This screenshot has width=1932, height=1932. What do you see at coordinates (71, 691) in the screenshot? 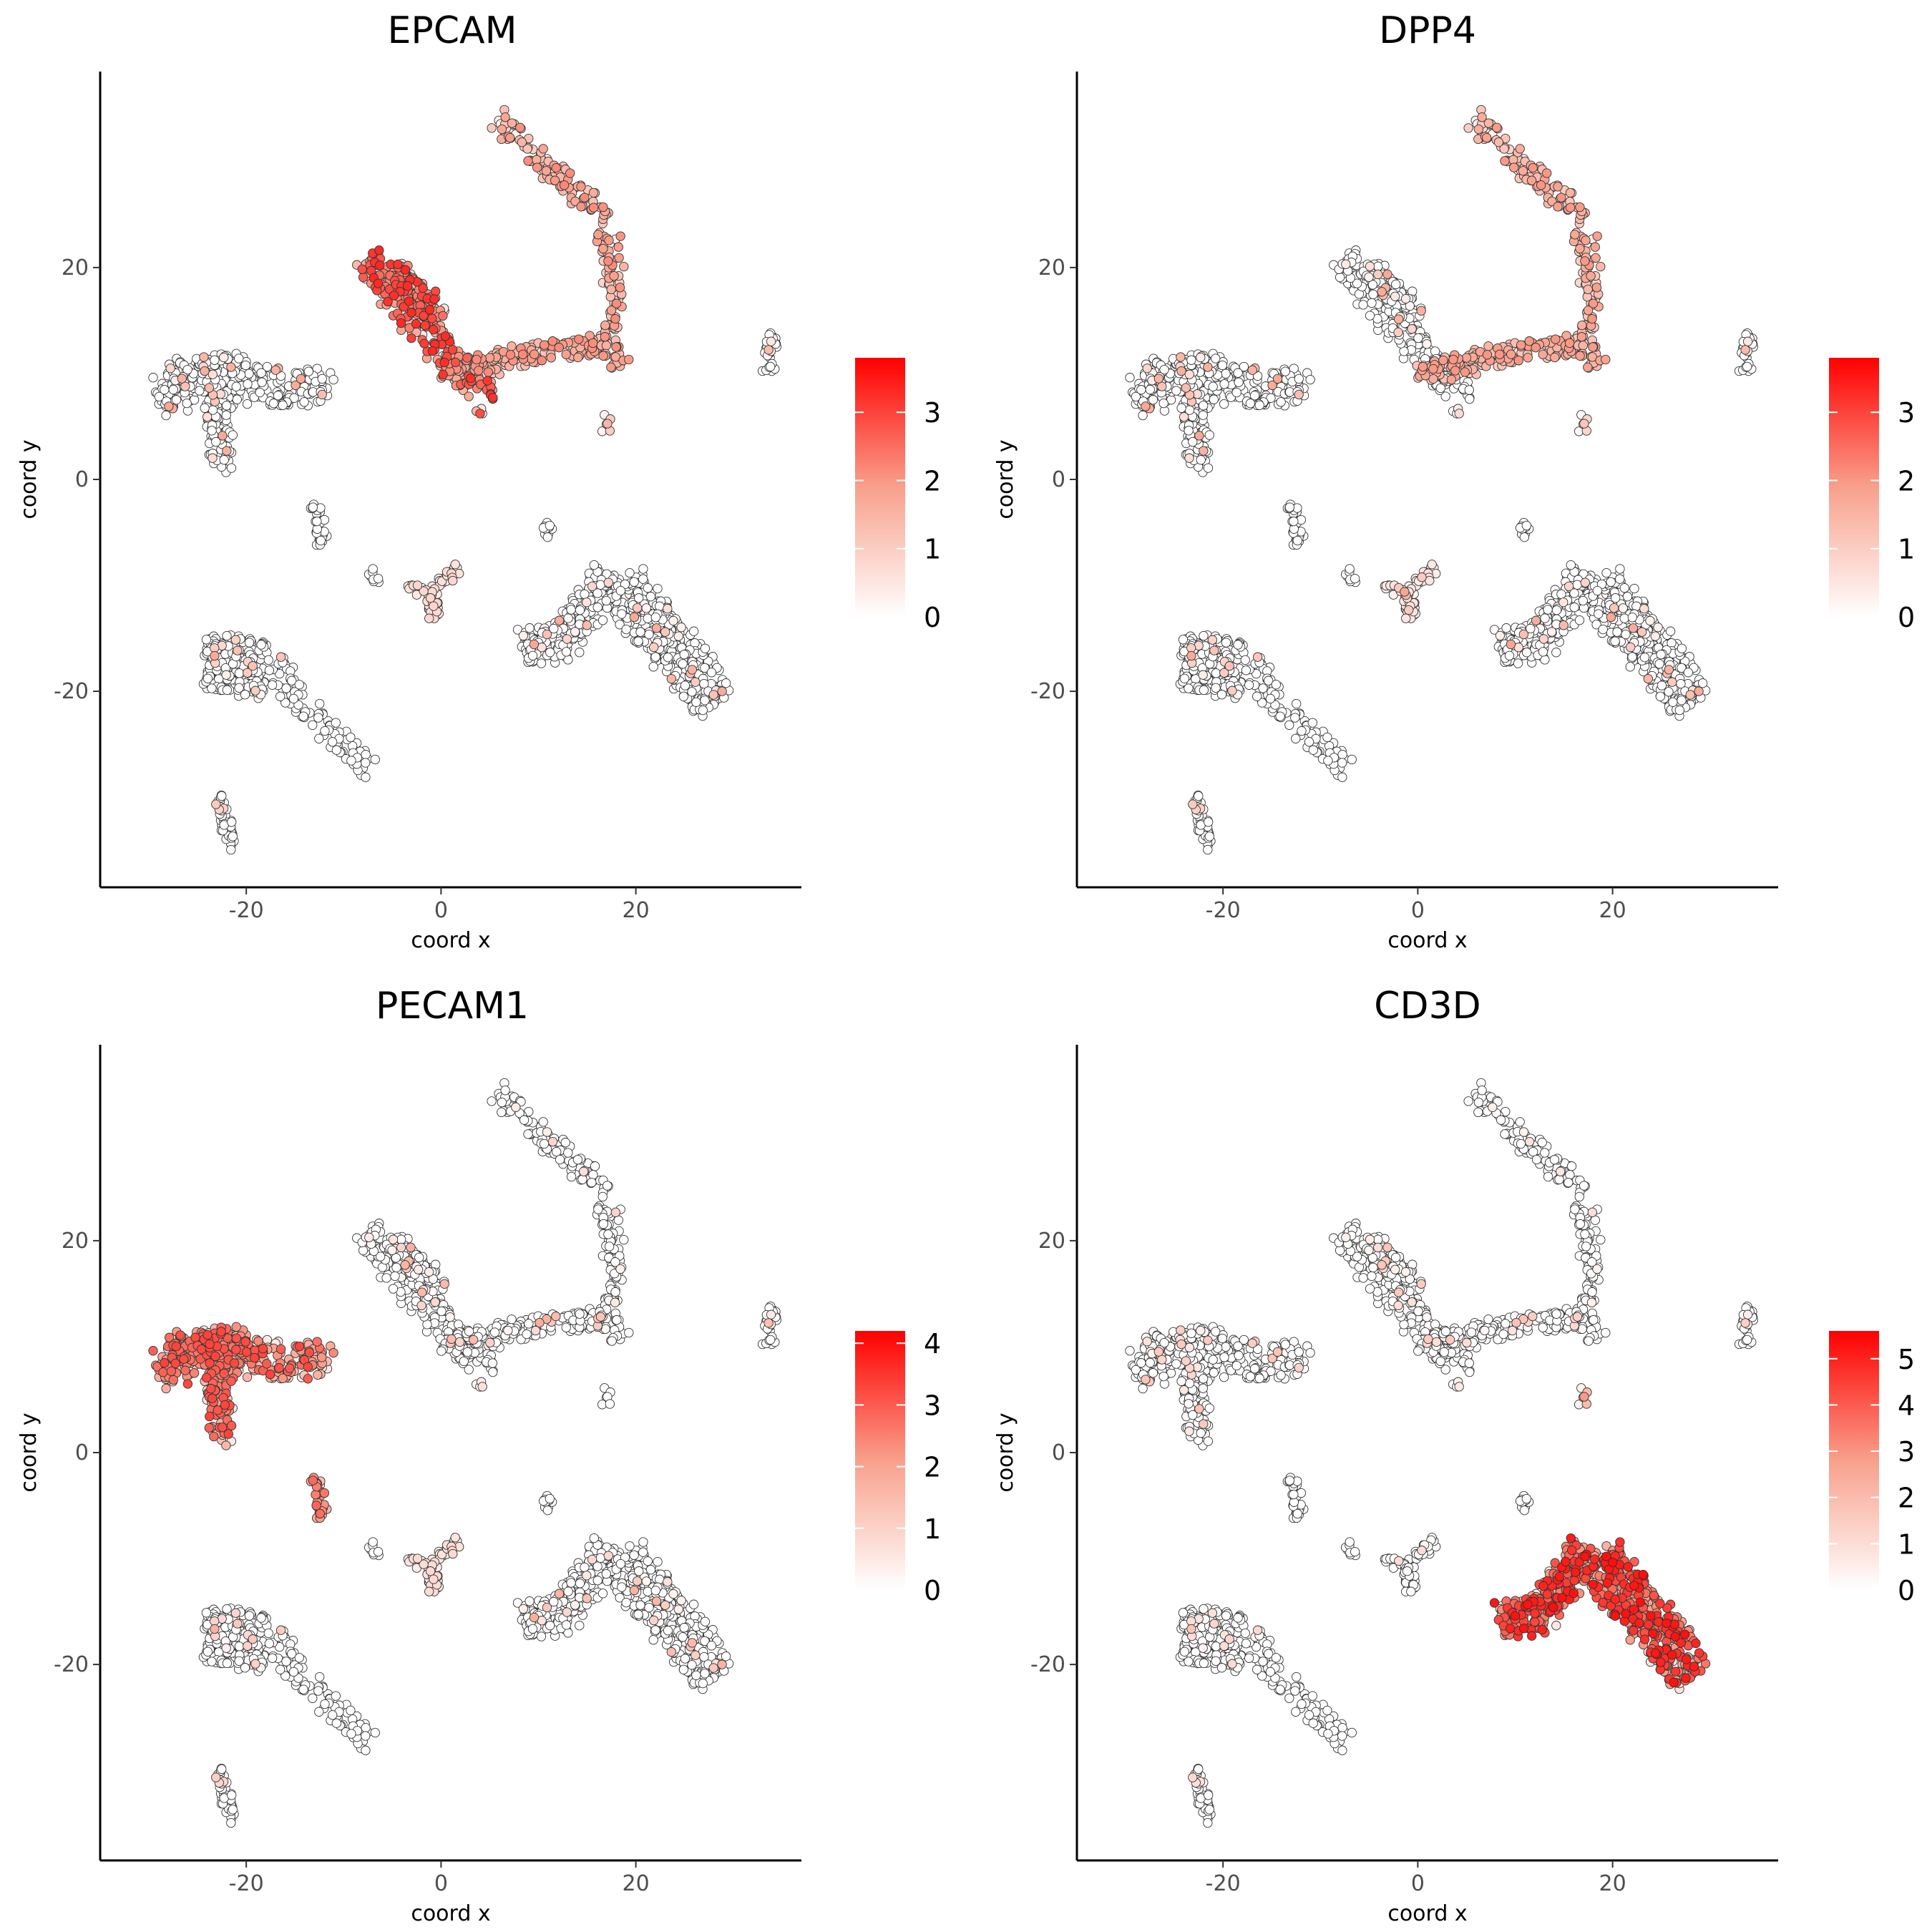
I see `y-tick-label: -20` at bounding box center [71, 691].